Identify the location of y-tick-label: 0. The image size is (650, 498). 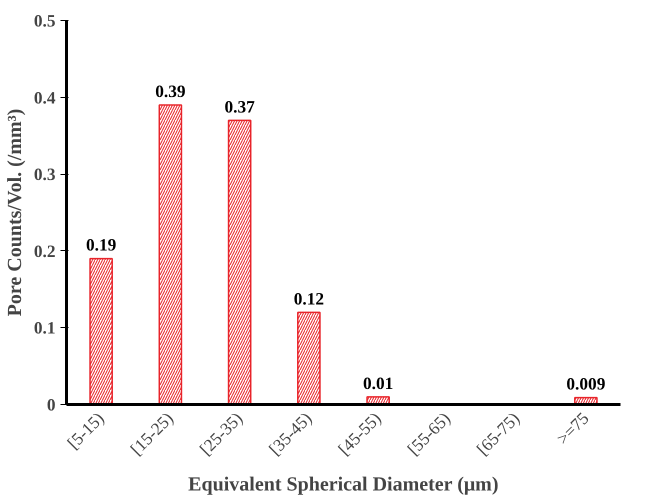
(51, 405).